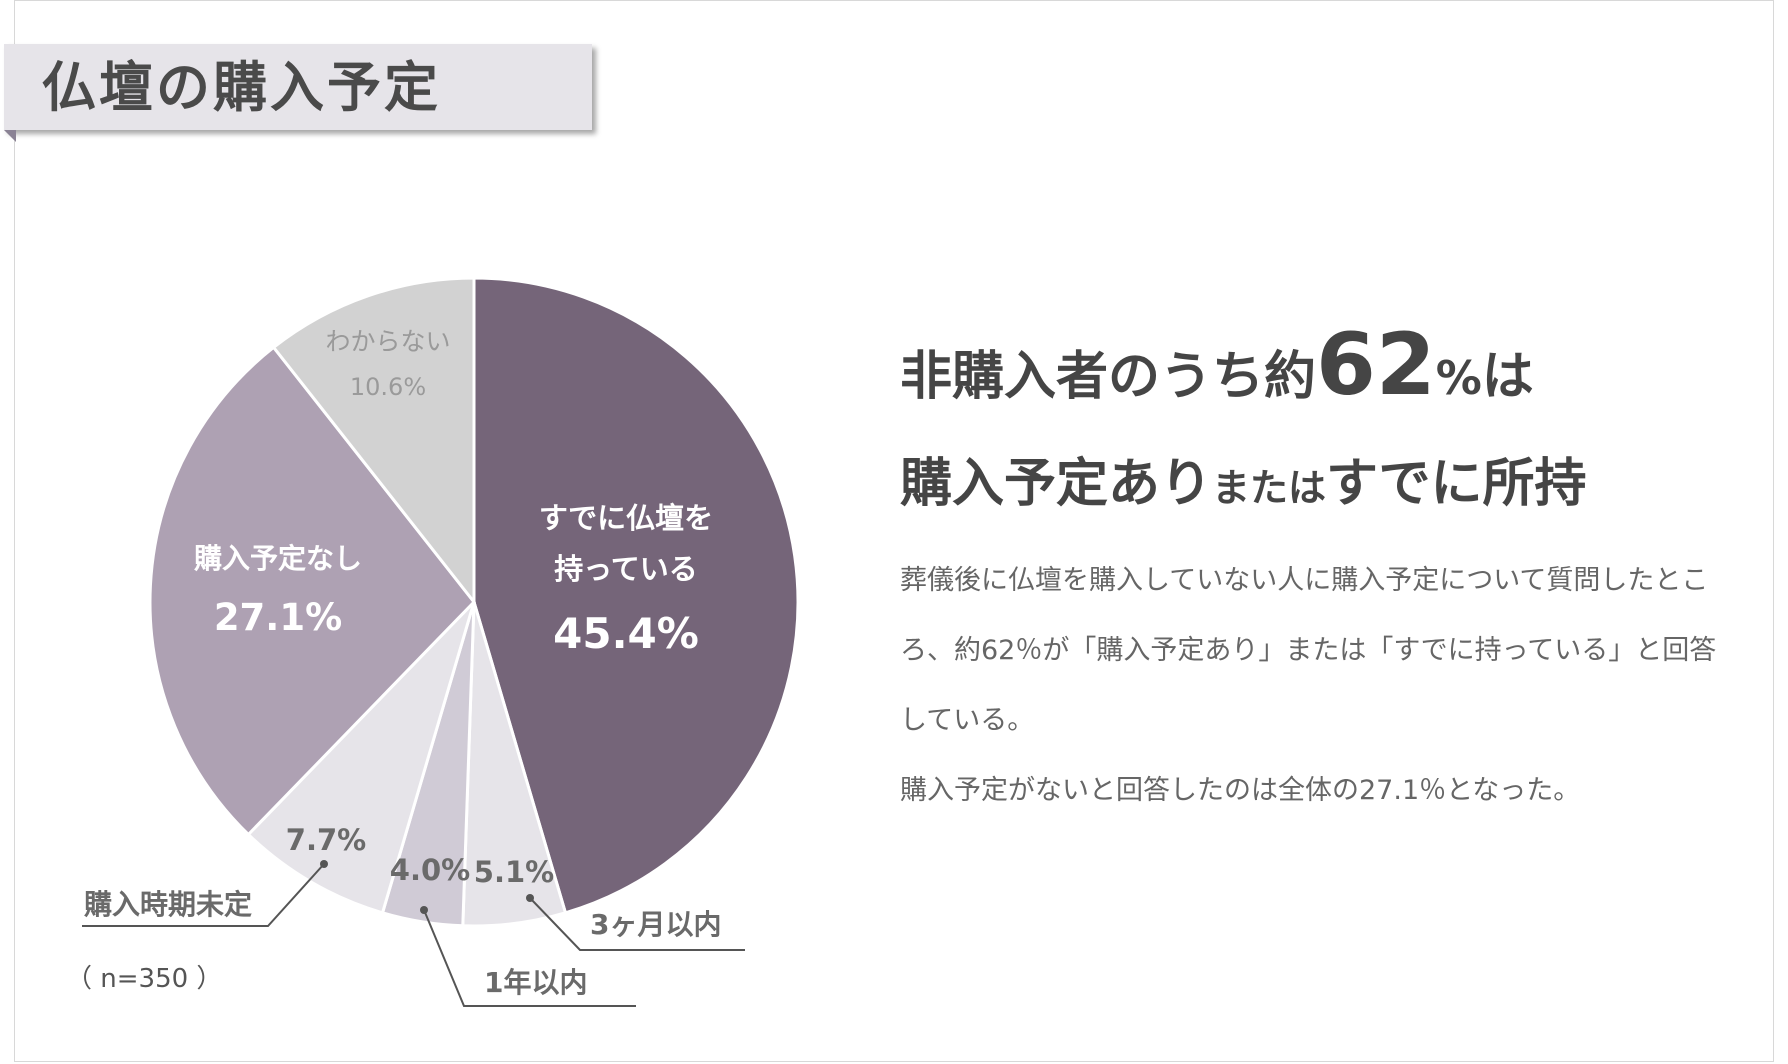  Describe the element at coordinates (387, 341) in the screenshot. I see `slice-label-unknown: わからない` at that location.